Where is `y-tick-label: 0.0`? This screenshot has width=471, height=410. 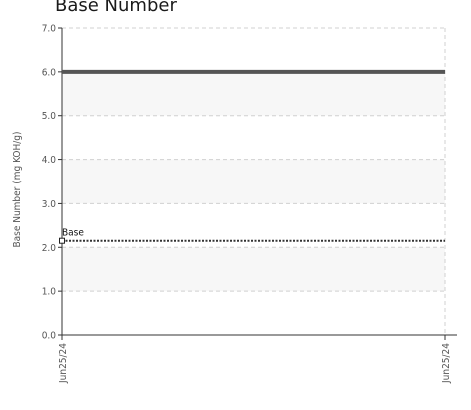
y-tick-label: 0.0 is located at coordinates (49, 336).